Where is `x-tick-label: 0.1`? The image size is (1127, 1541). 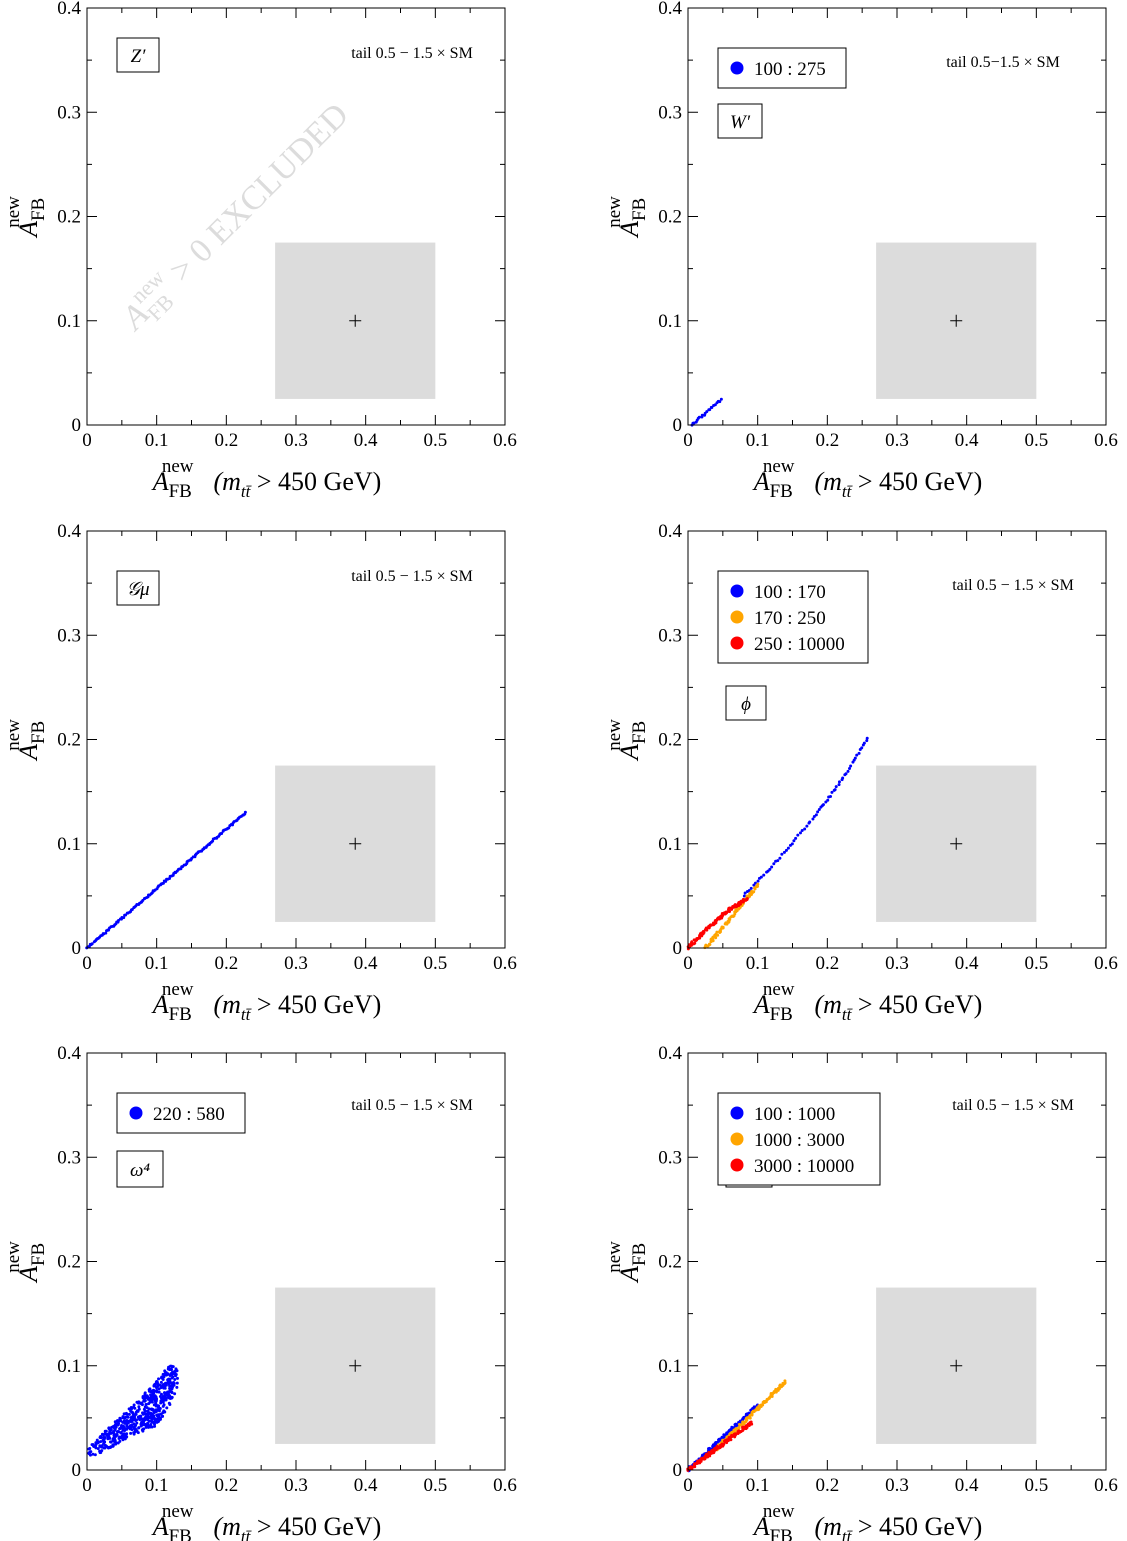 x-tick-label: 0.1 is located at coordinates (758, 440).